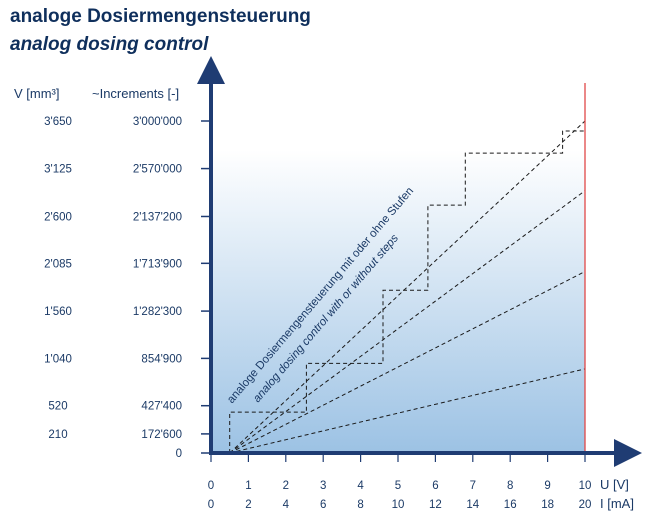 The height and width of the screenshot is (522, 651). What do you see at coordinates (248, 486) in the screenshot?
I see `x-tick-voltage: 1` at bounding box center [248, 486].